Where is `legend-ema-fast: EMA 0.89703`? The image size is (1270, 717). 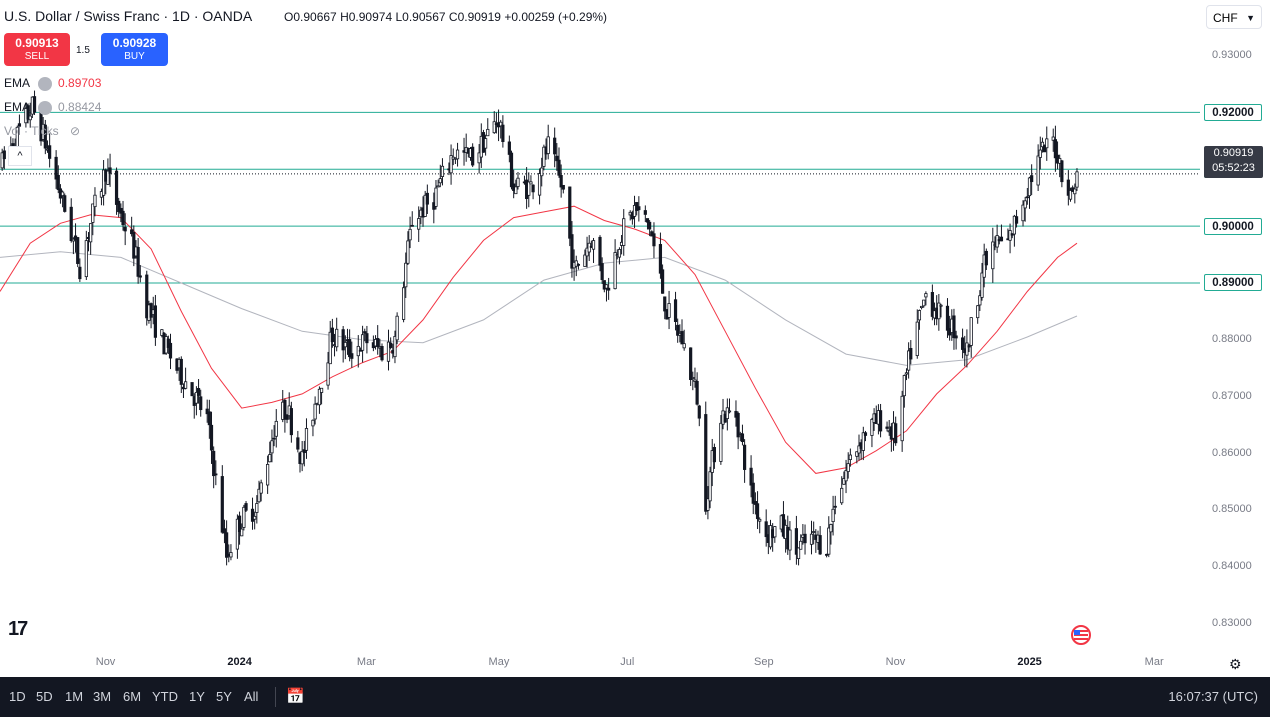 legend-ema-fast: EMA 0.89703 is located at coordinates (52, 83).